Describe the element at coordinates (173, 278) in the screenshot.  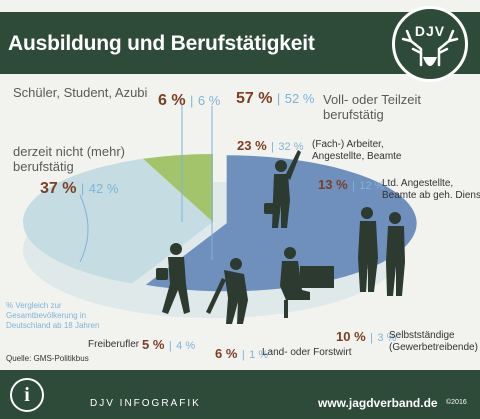
I see `freelancer-silhouette` at that location.